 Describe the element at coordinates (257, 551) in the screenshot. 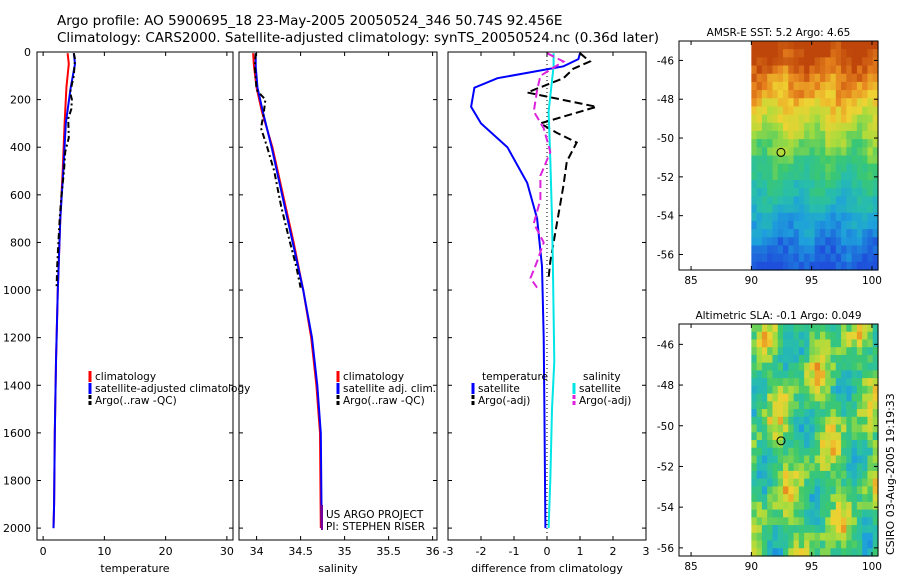

I see `x-tick-label: 34` at that location.